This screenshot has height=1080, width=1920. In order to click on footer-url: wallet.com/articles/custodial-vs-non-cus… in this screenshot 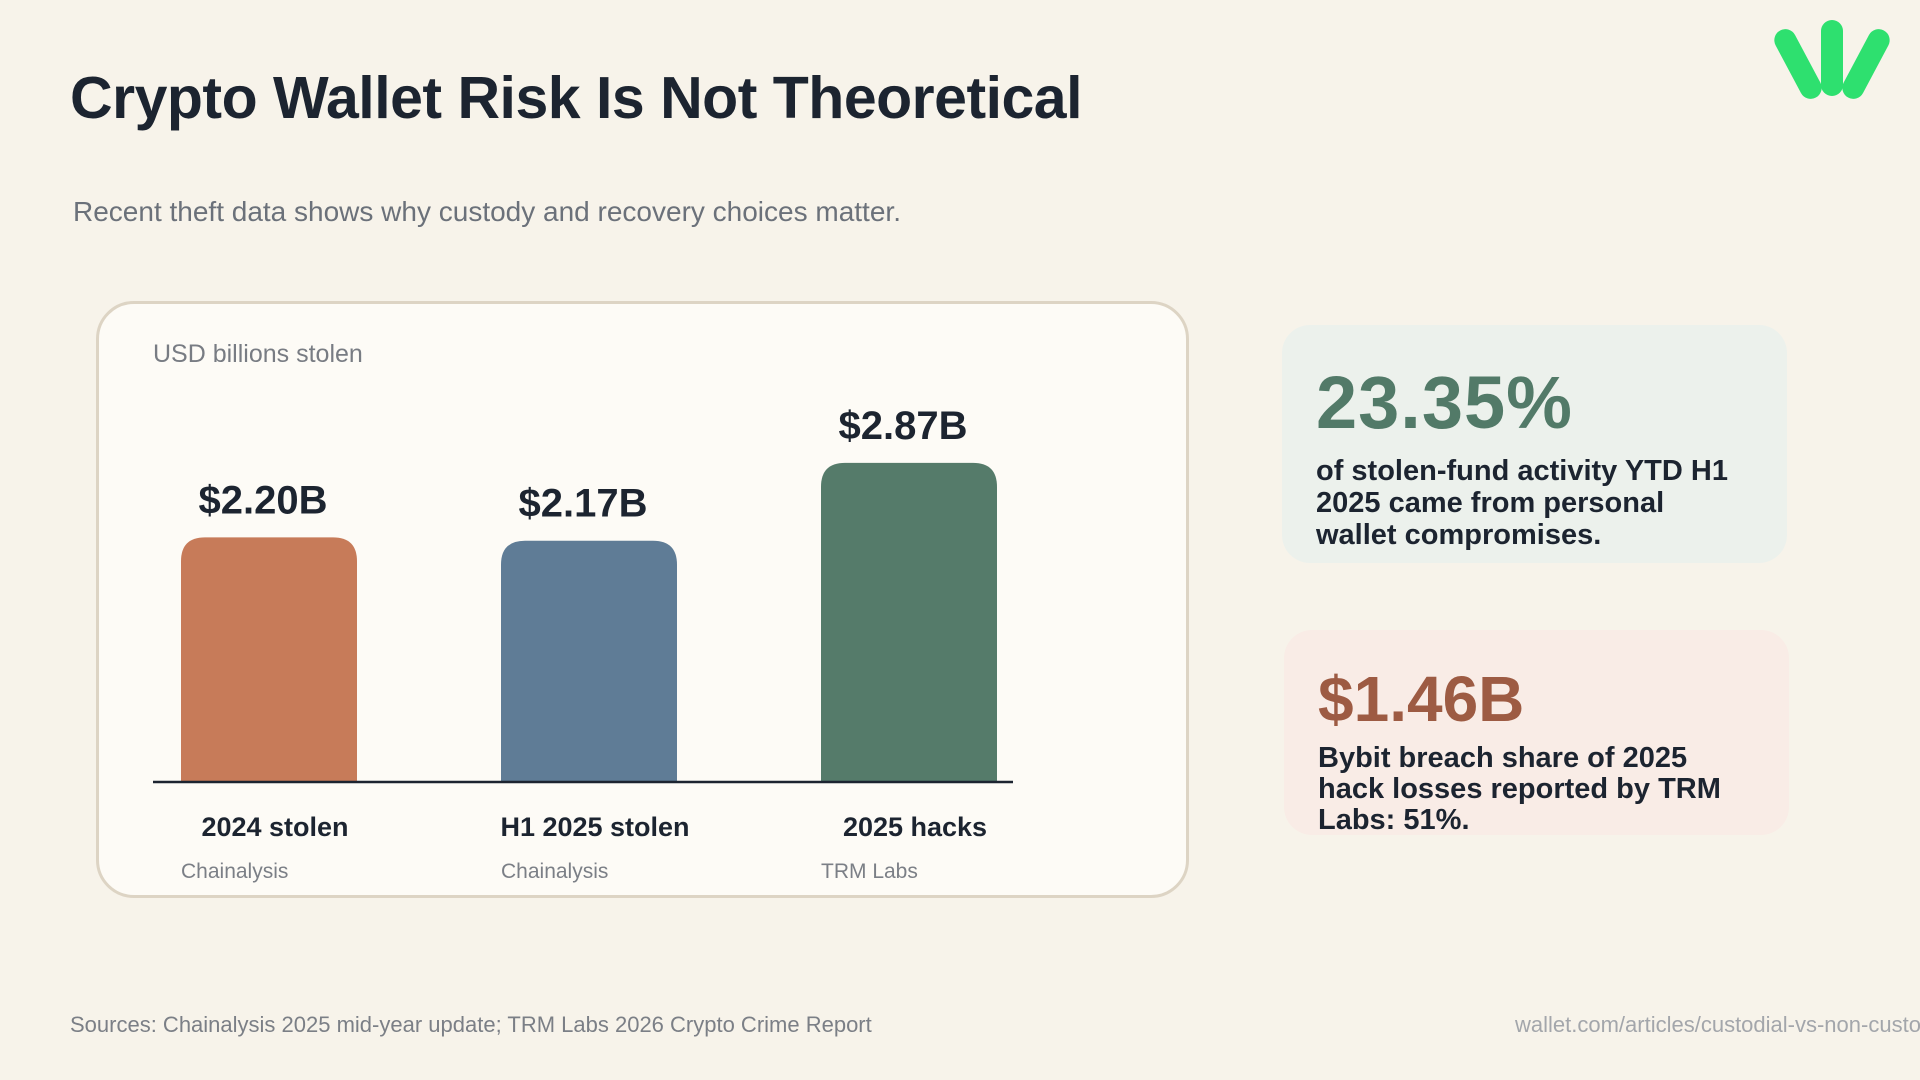, I will do `click(1717, 1024)`.